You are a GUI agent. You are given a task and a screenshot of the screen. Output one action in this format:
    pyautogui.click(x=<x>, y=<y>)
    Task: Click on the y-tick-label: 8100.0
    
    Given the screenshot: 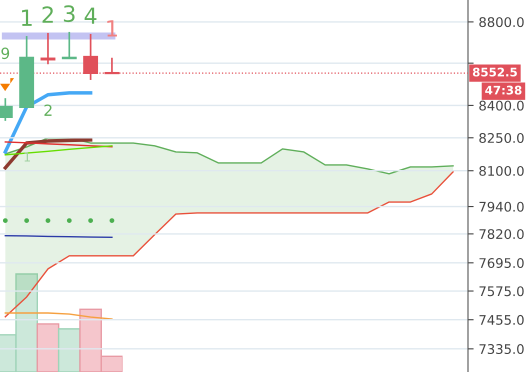 What is the action you would take?
    pyautogui.click(x=501, y=171)
    